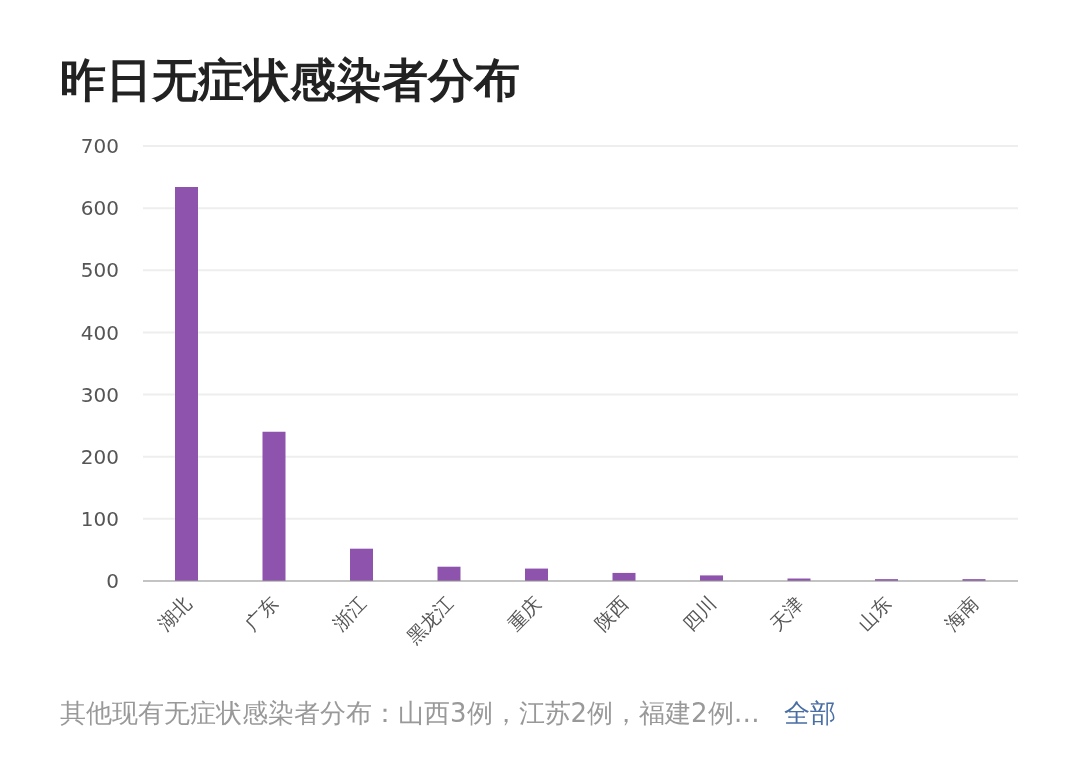  Describe the element at coordinates (349, 613) in the screenshot. I see `x-tick-label: 浙江` at that location.